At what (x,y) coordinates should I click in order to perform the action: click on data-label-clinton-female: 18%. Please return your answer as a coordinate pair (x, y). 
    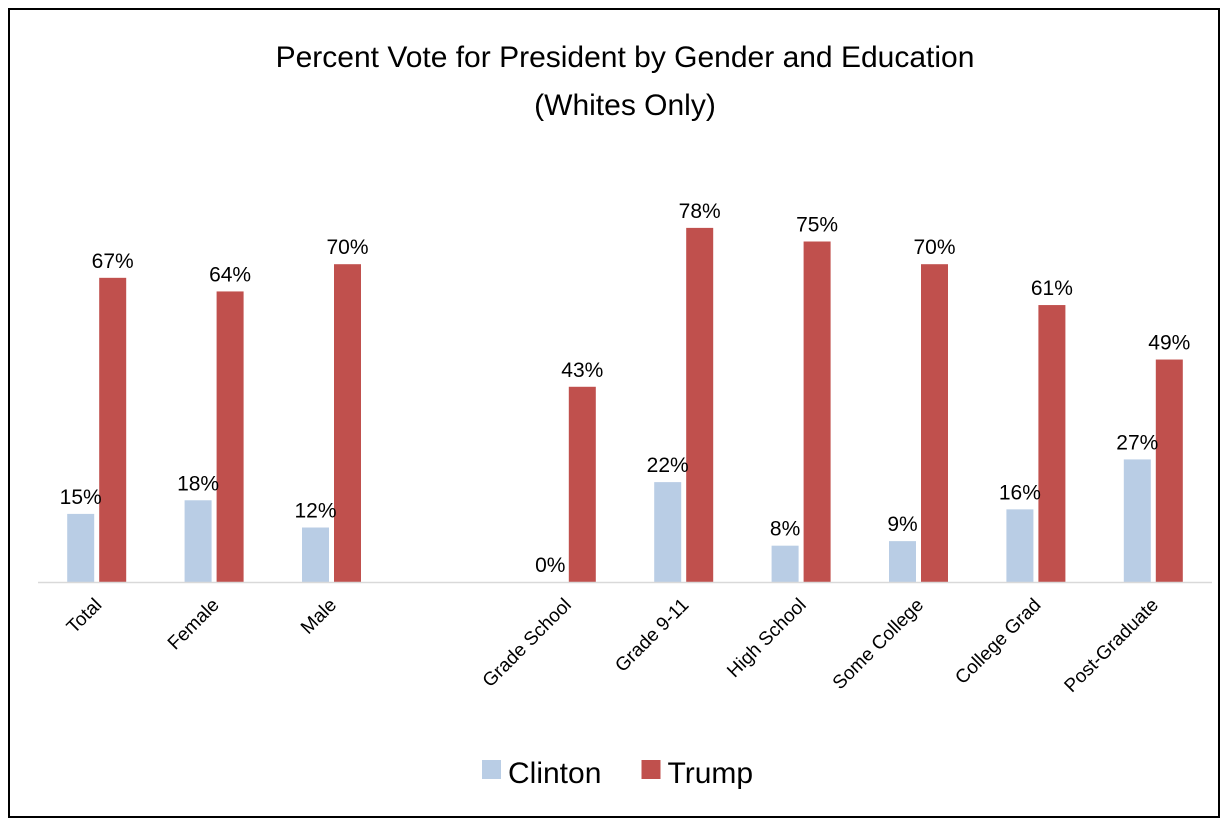
    Looking at the image, I should click on (198, 483).